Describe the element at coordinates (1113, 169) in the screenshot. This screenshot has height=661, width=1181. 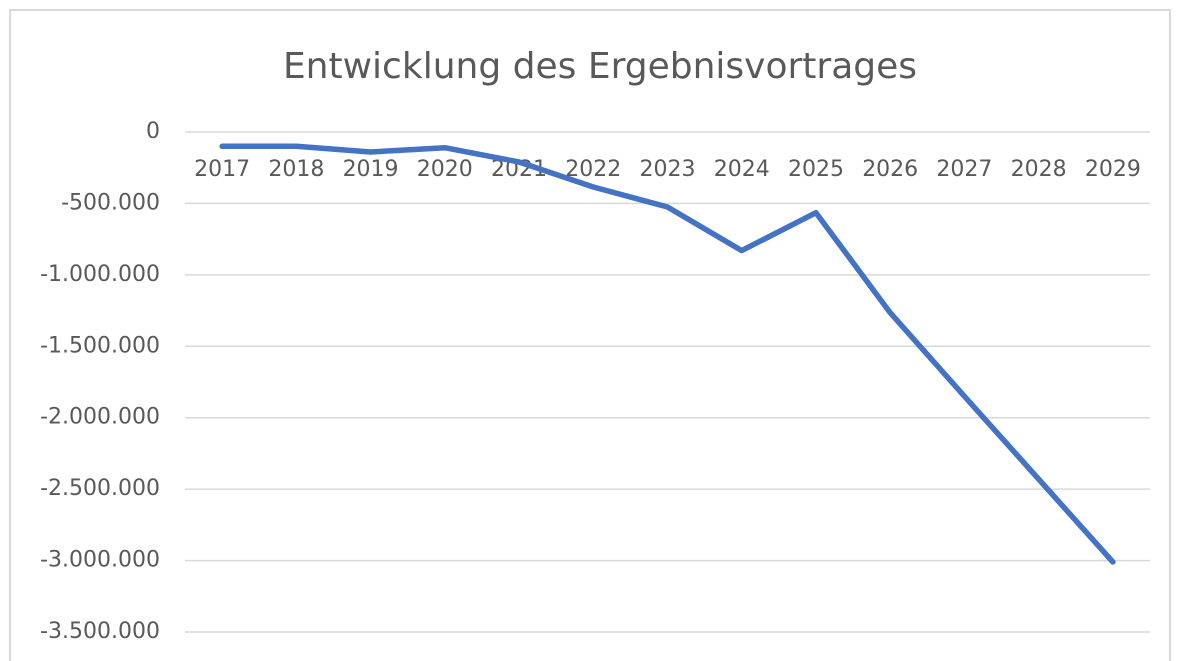
I see `x-tick-label: 2029` at that location.